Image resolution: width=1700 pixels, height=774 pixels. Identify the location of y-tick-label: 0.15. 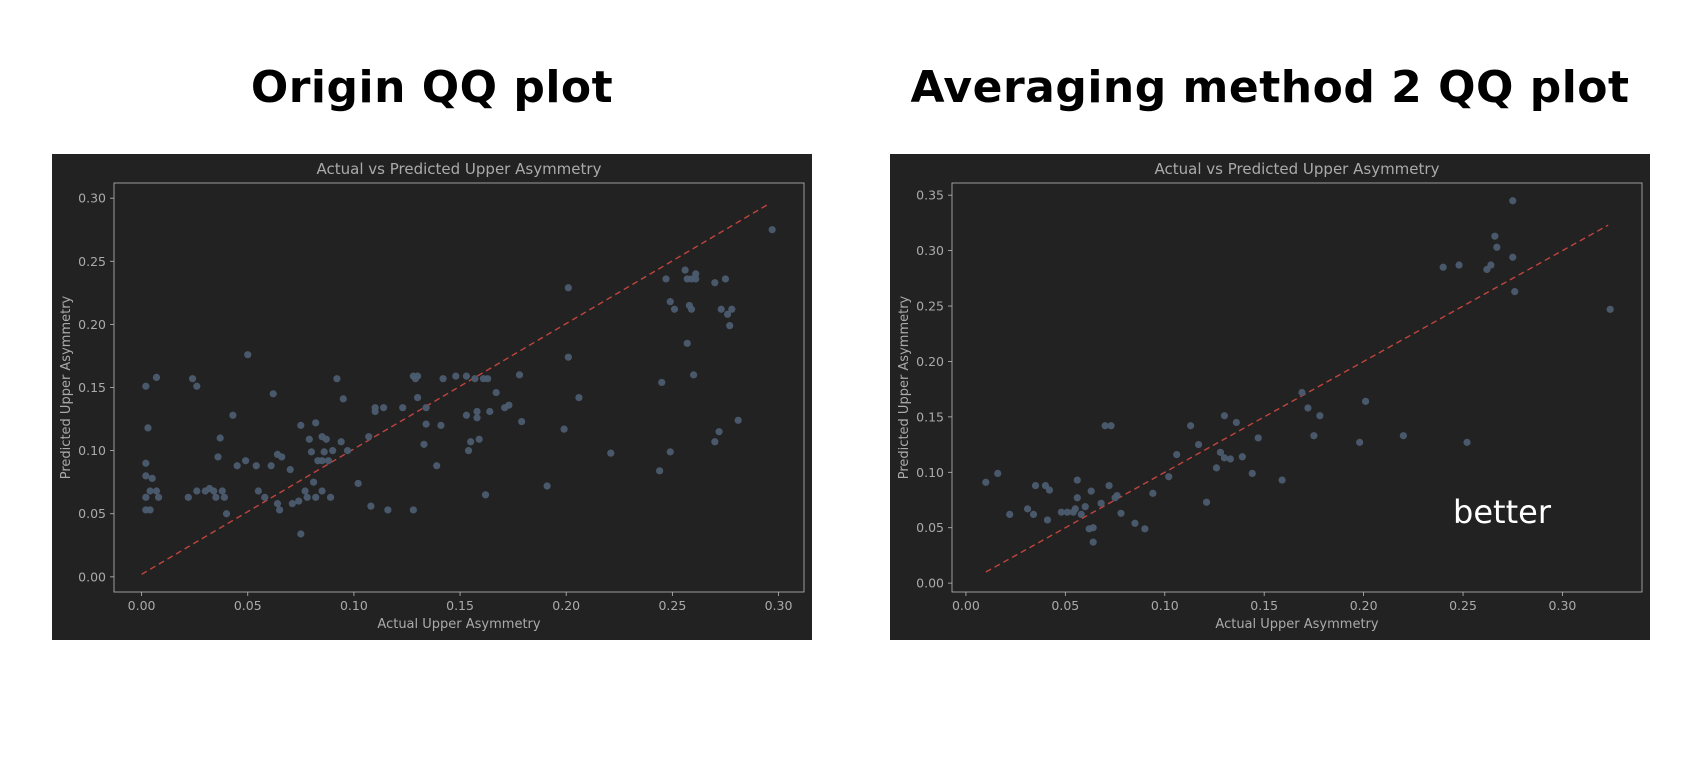
(92, 387).